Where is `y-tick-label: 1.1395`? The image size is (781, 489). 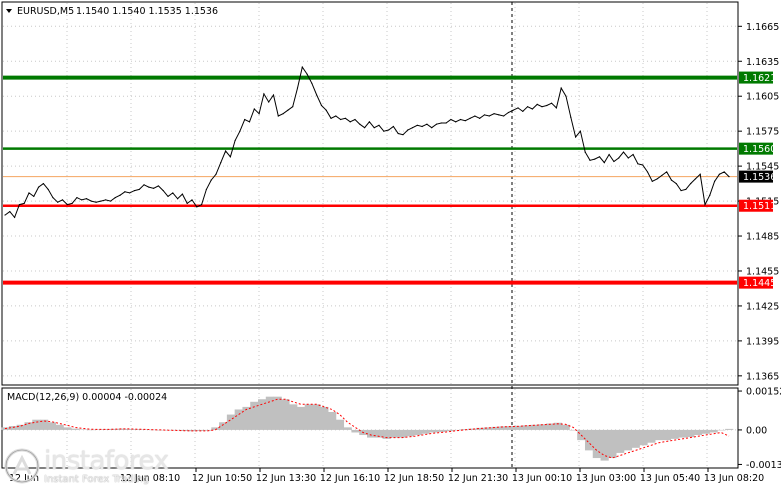
y-tick-label: 1.1395 is located at coordinates (762, 341).